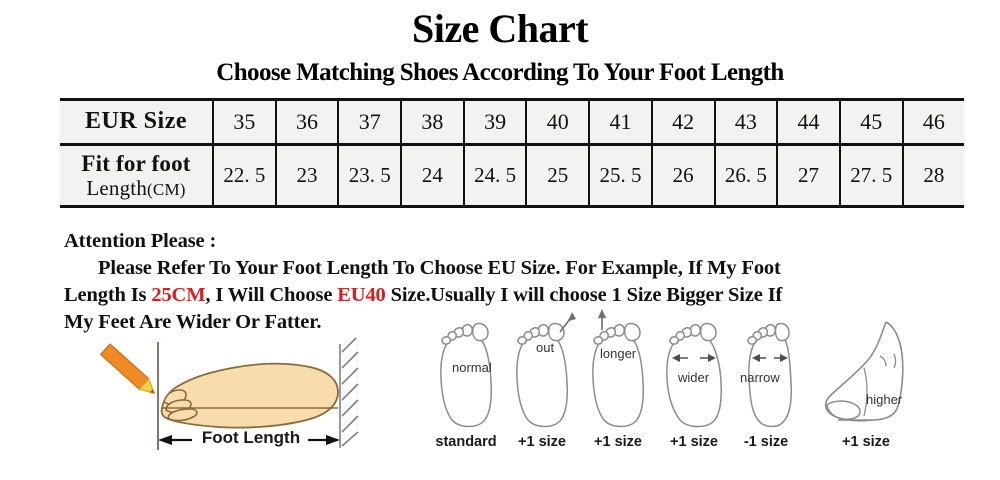  Describe the element at coordinates (871, 176) in the screenshot. I see `cell-foot-length: 27. 5` at that location.